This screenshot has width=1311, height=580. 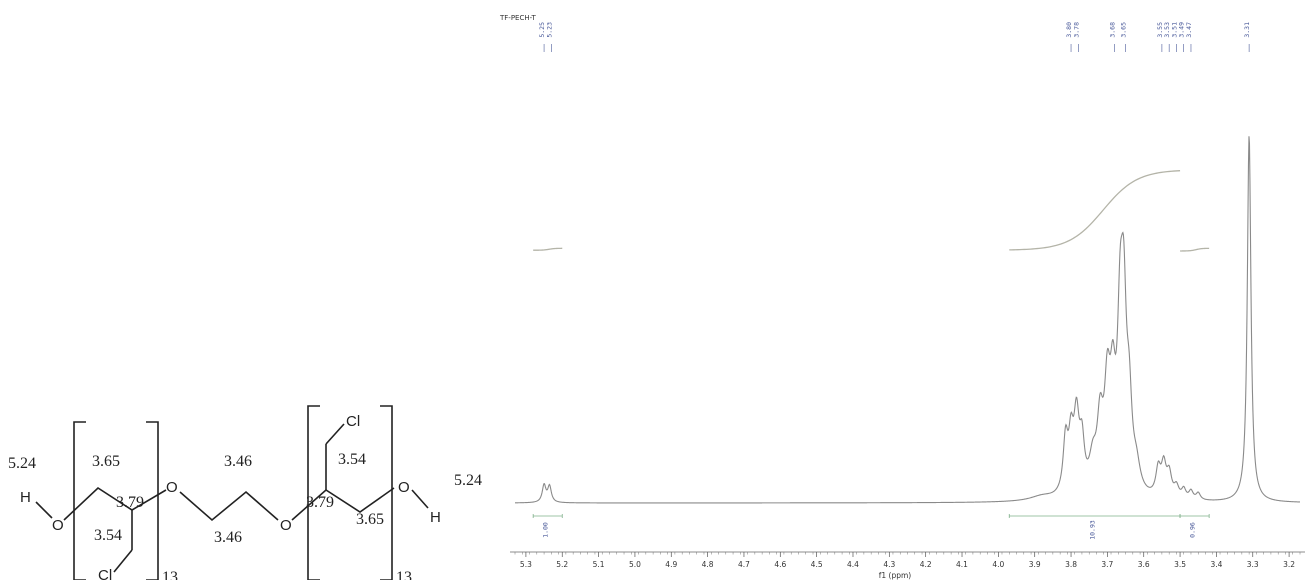 What do you see at coordinates (172, 487) in the screenshot?
I see `atom-o-mid-left: O` at bounding box center [172, 487].